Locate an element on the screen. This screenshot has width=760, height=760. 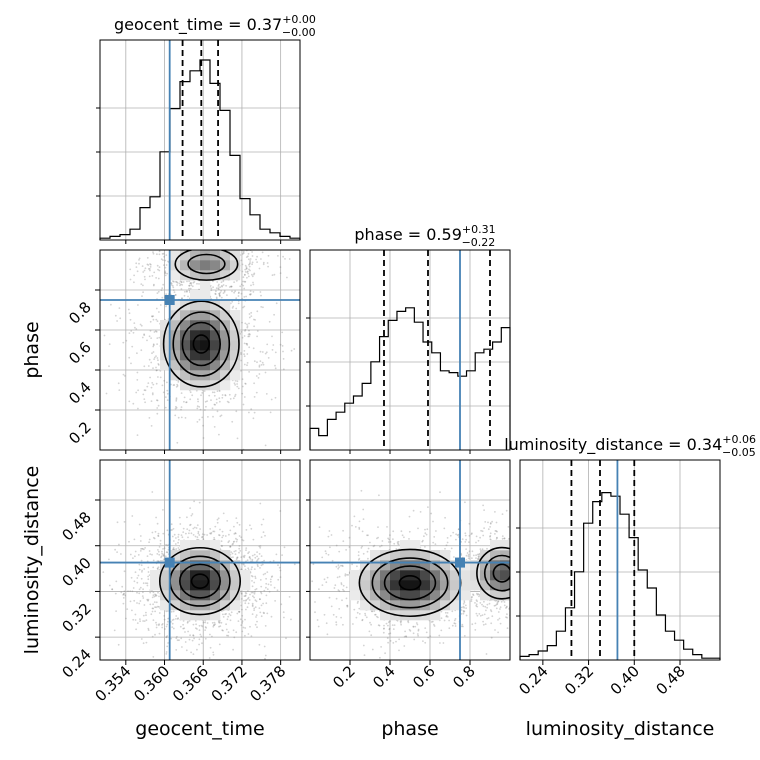
grid-lines-geocent_time is located at coordinates (200, 140).